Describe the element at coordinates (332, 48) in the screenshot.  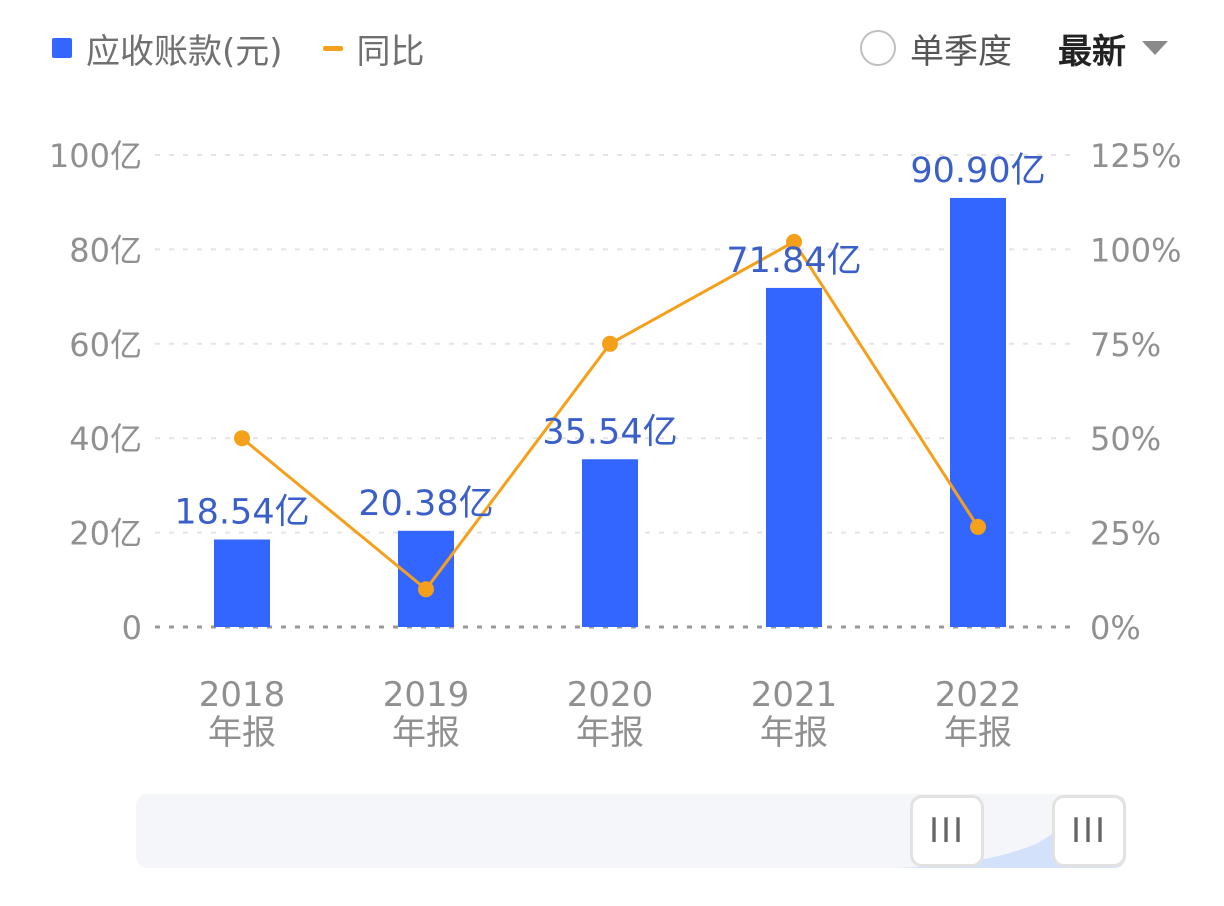
I see `line-swatch-icon` at that location.